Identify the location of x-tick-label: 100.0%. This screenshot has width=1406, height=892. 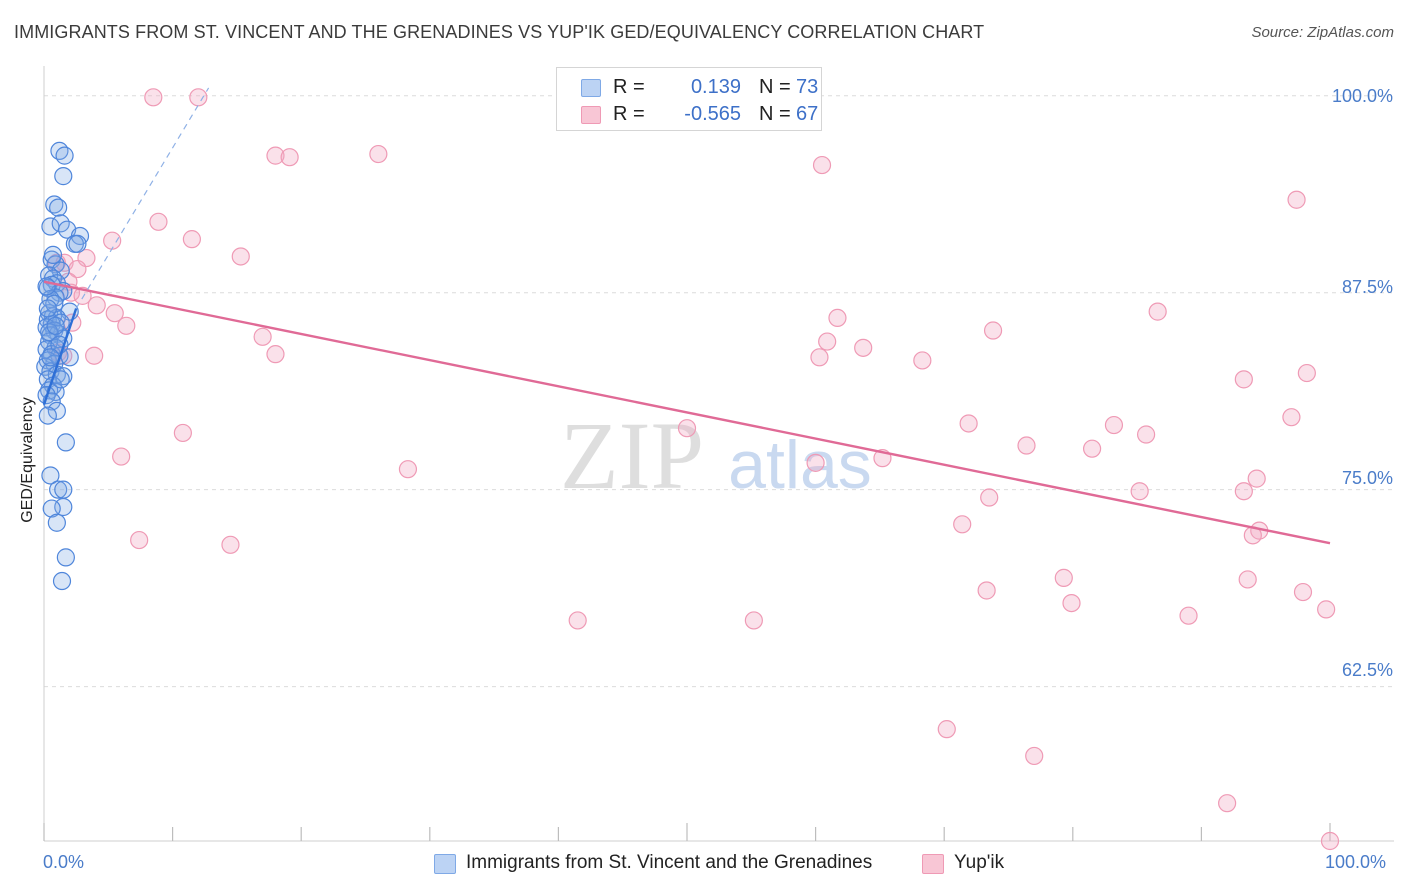
(1356, 862).